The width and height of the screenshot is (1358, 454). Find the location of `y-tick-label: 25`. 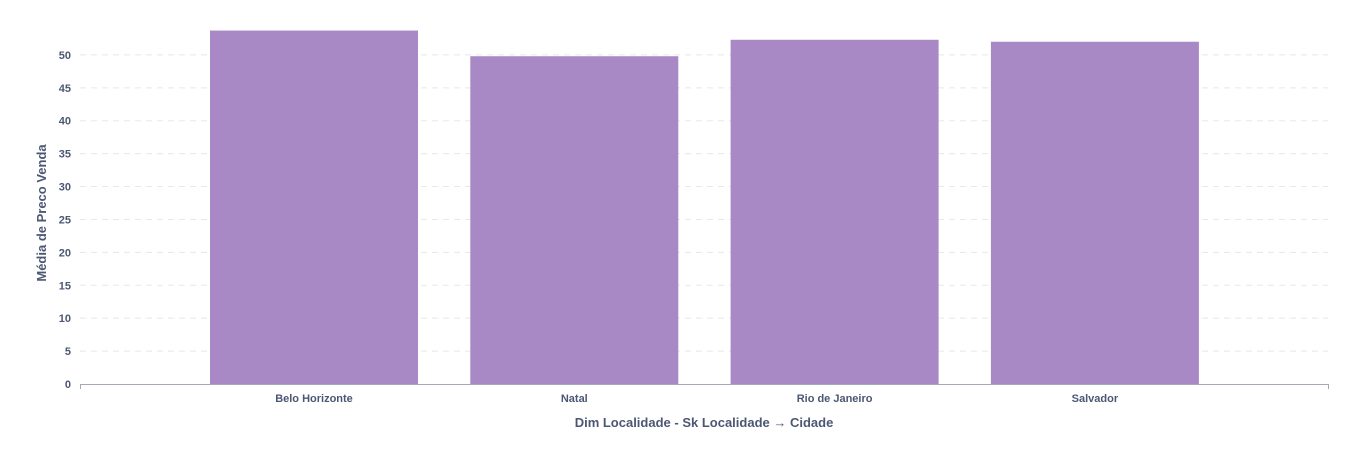

y-tick-label: 25 is located at coordinates (65, 220).